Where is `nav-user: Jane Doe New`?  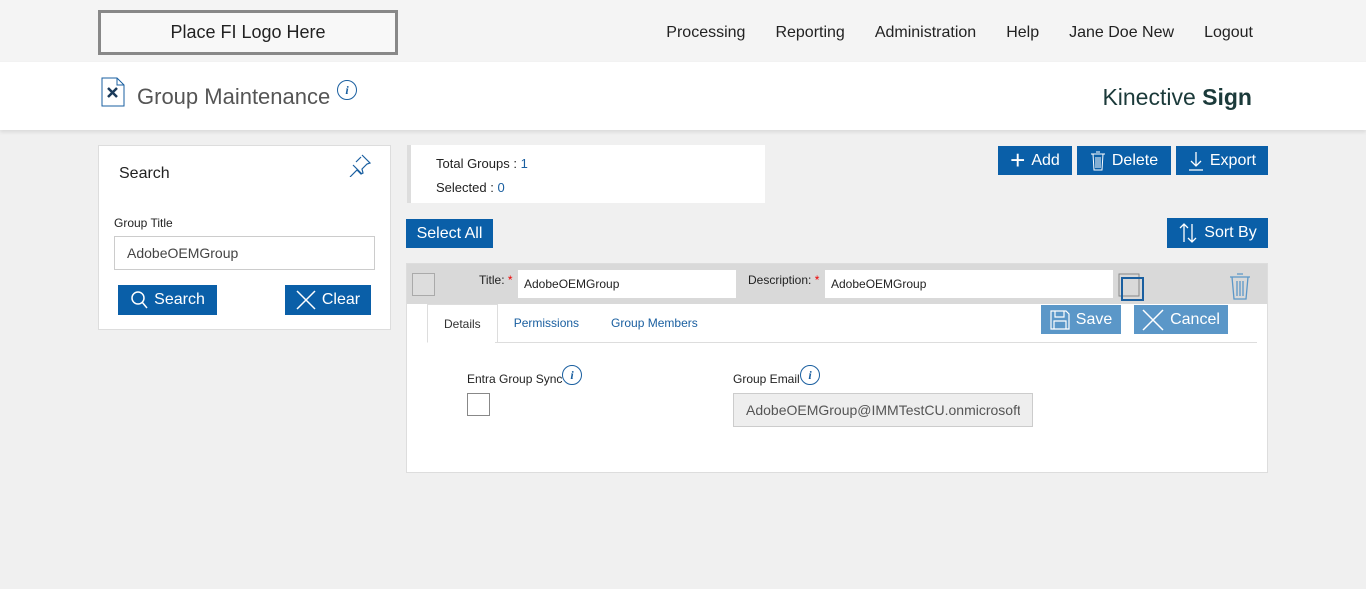 nav-user: Jane Doe New is located at coordinates (1122, 32).